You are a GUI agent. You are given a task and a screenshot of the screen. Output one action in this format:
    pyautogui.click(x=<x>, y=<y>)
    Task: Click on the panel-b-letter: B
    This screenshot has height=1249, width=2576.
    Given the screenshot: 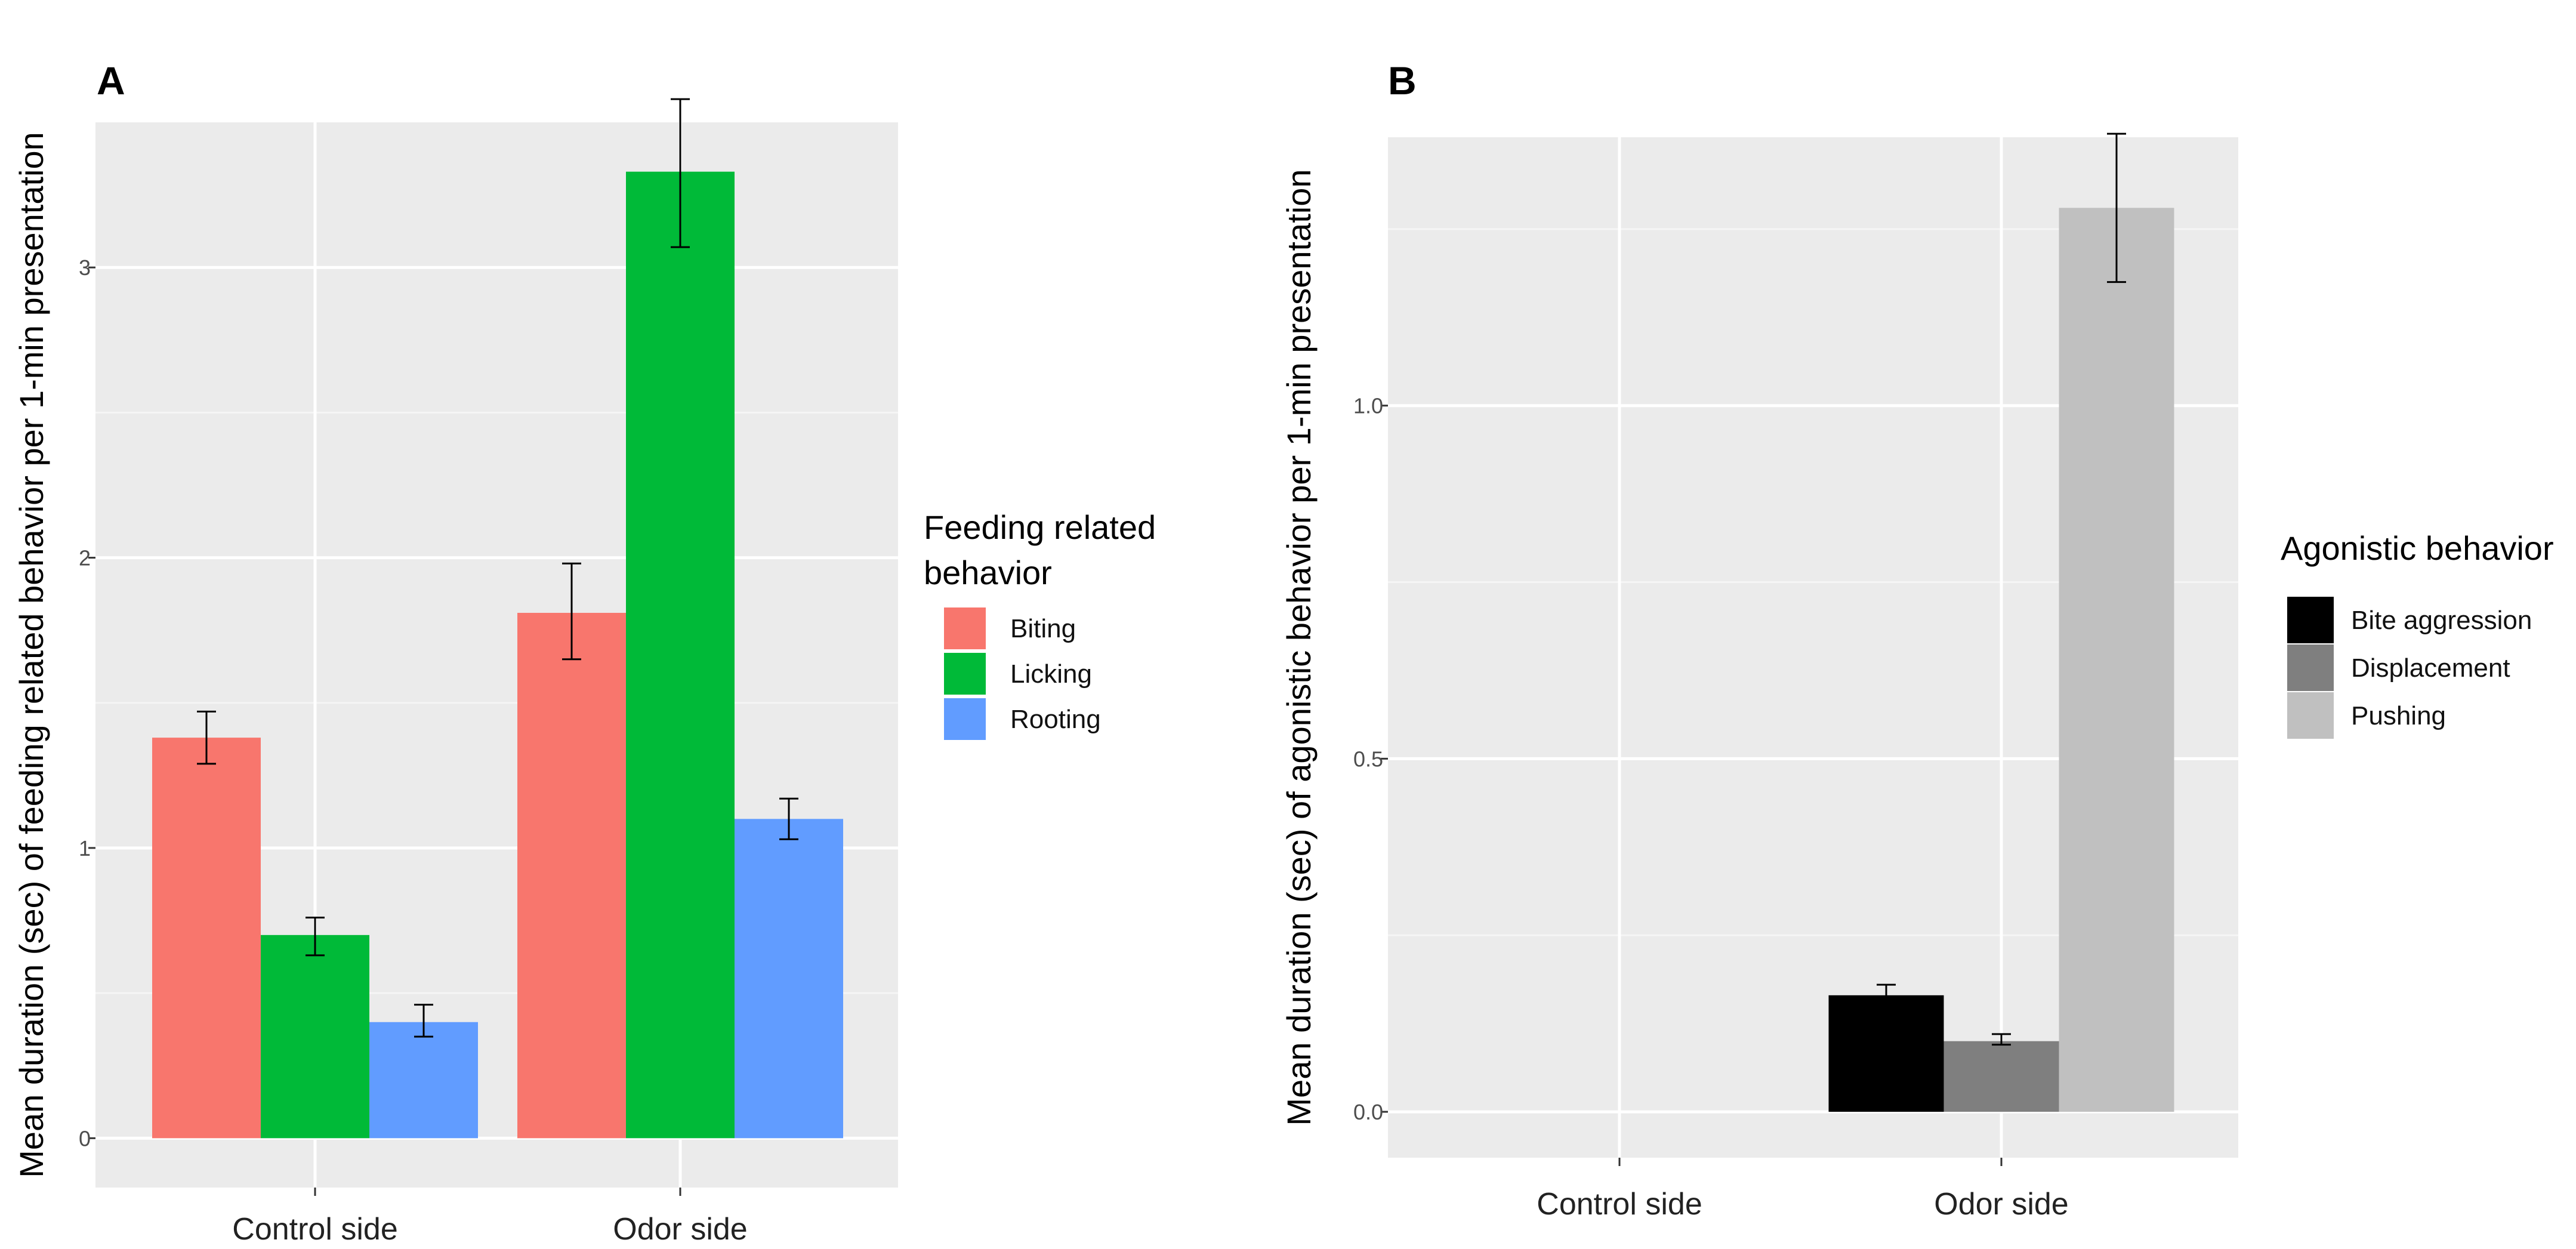 What is the action you would take?
    pyautogui.click(x=1403, y=80)
    